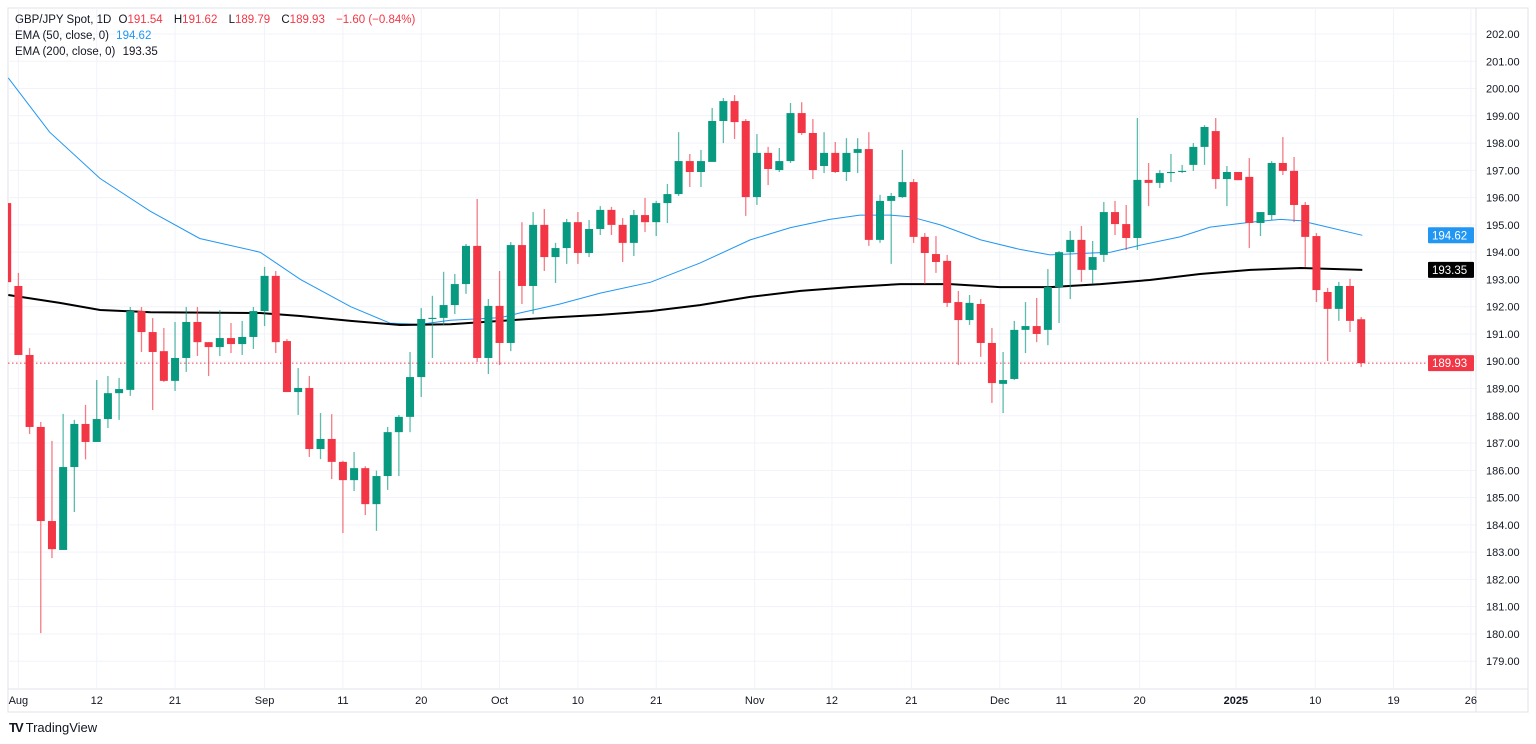 This screenshot has height=744, width=1536. Describe the element at coordinates (63, 20) in the screenshot. I see `symbol-title: GBP/JPY Spot, 1D` at that location.